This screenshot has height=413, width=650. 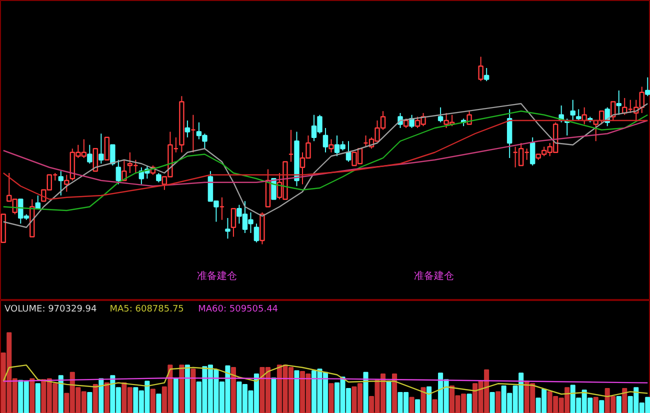 What do you see at coordinates (147, 309) in the screenshot?
I see `text: MA5: 608785.75` at bounding box center [147, 309].